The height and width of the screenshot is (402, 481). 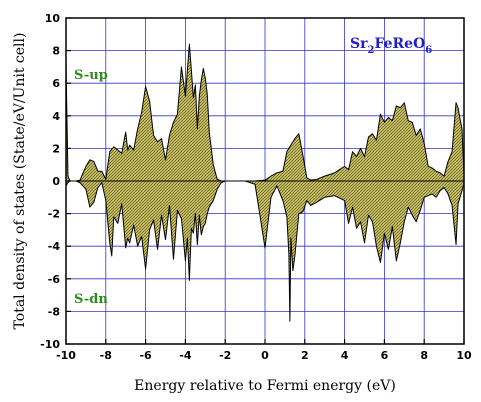 What do you see at coordinates (424, 355) in the screenshot?
I see `x-tick-label: 8` at bounding box center [424, 355].